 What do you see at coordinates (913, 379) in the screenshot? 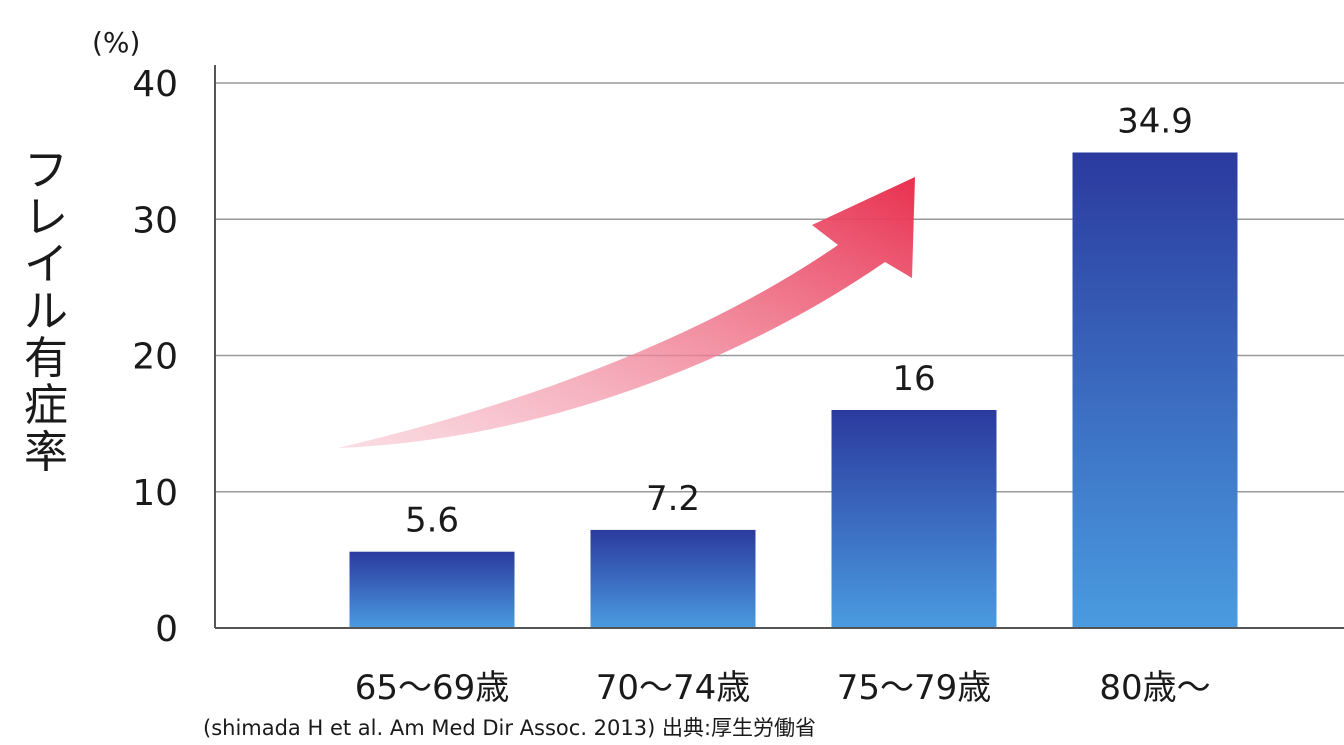
I see `data-label: 16` at bounding box center [913, 379].